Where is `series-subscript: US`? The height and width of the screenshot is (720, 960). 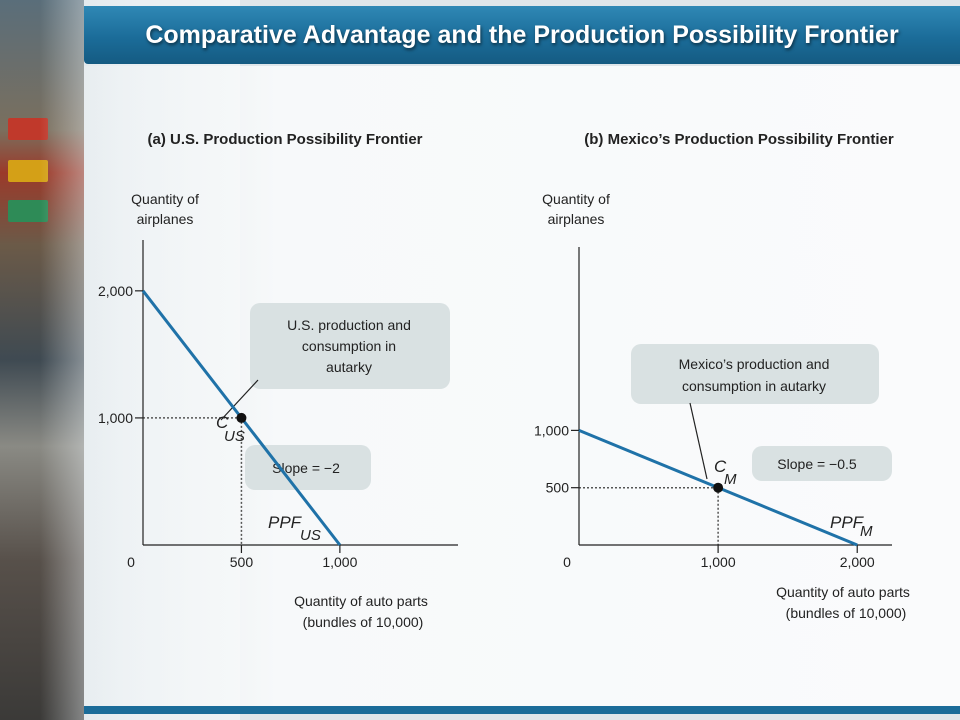
series-subscript: US is located at coordinates (310, 535).